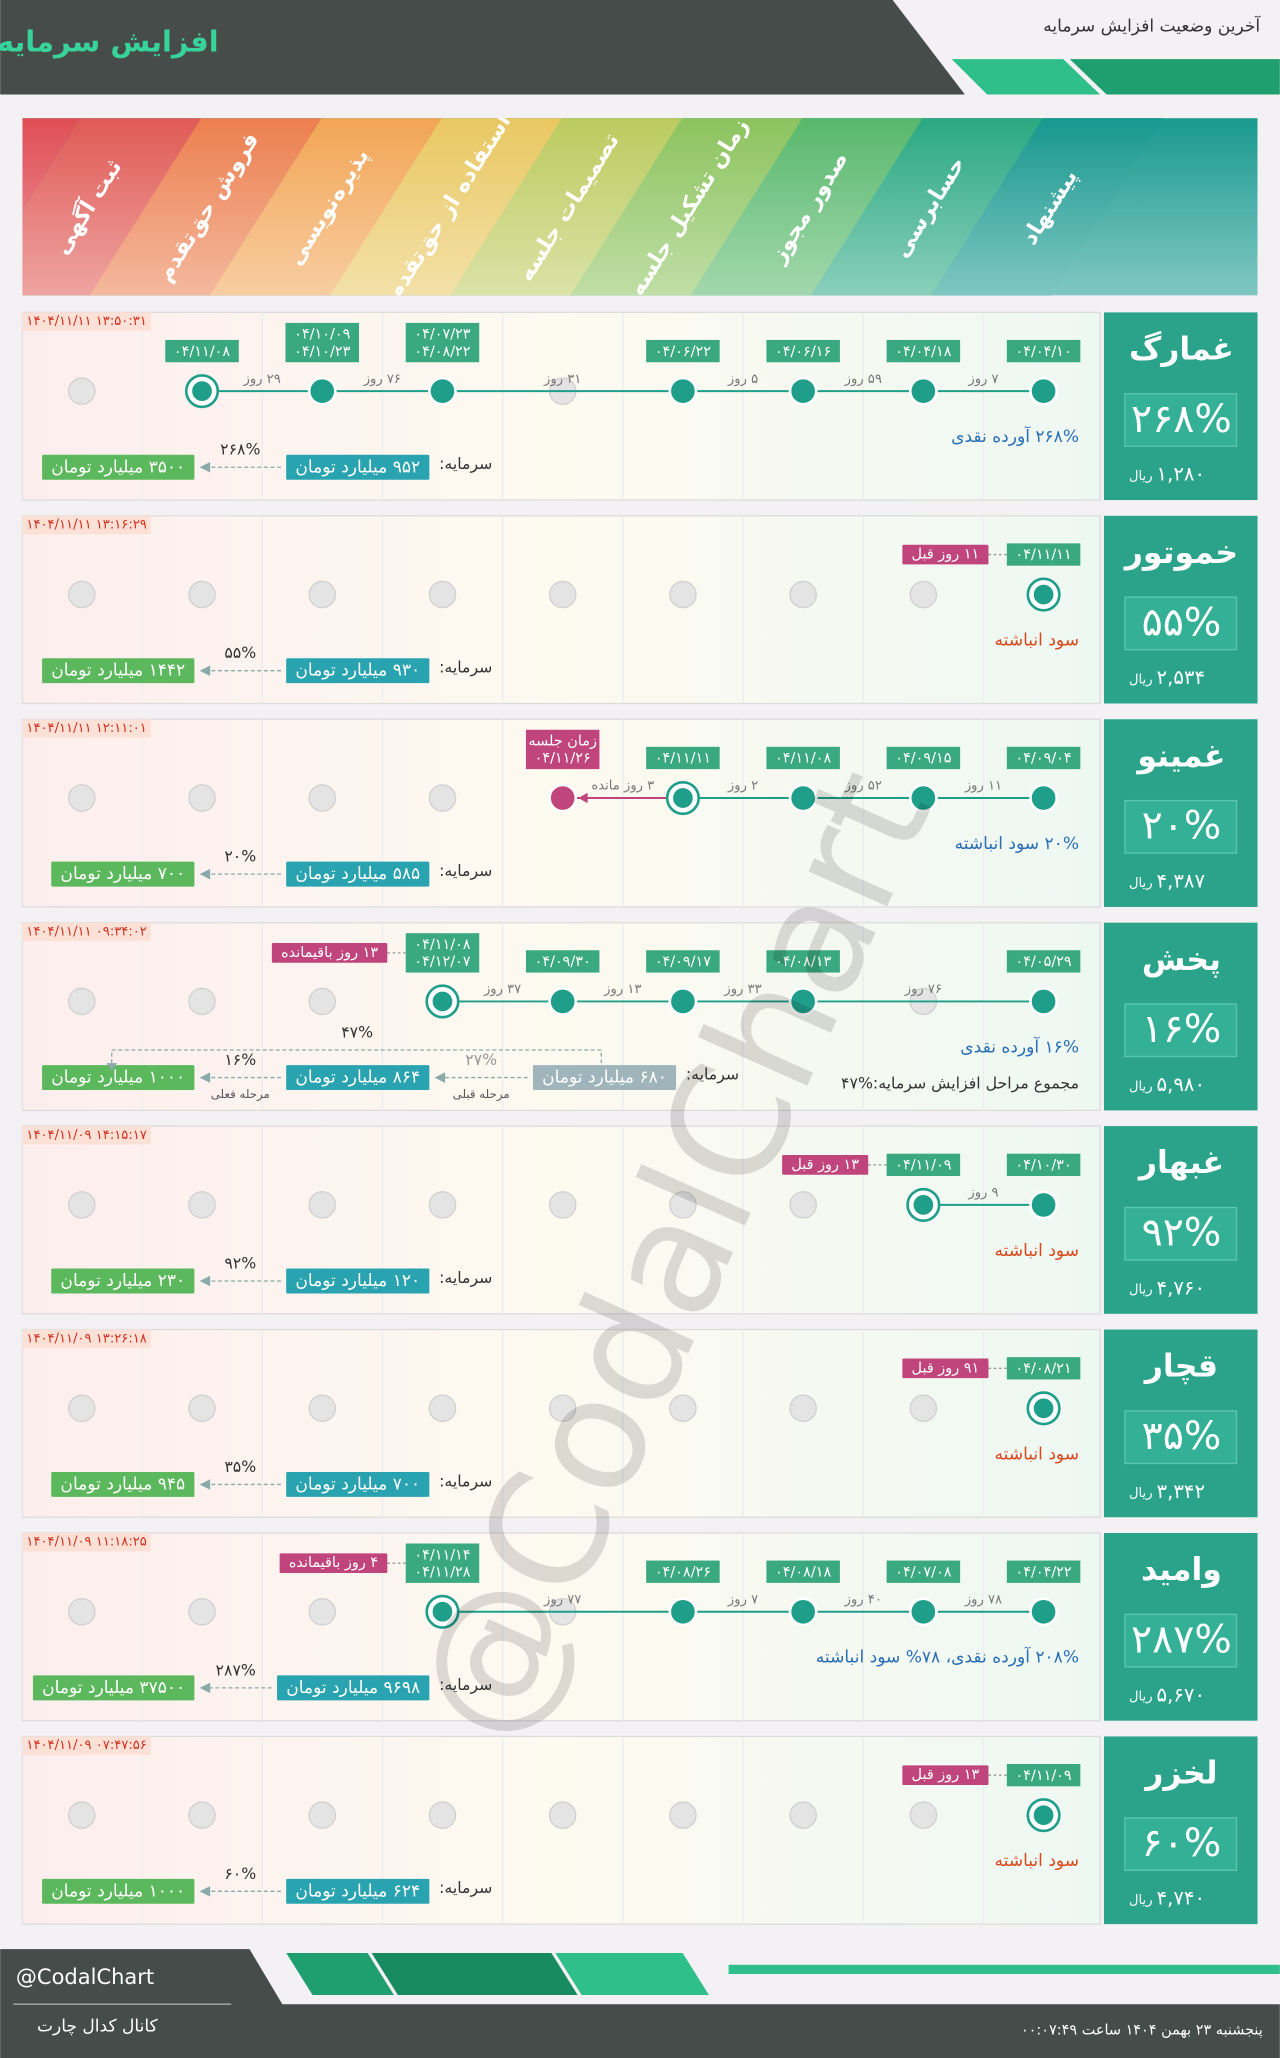 The image size is (1280, 2058). I want to click on stage-header-fade, so click(640, 207).